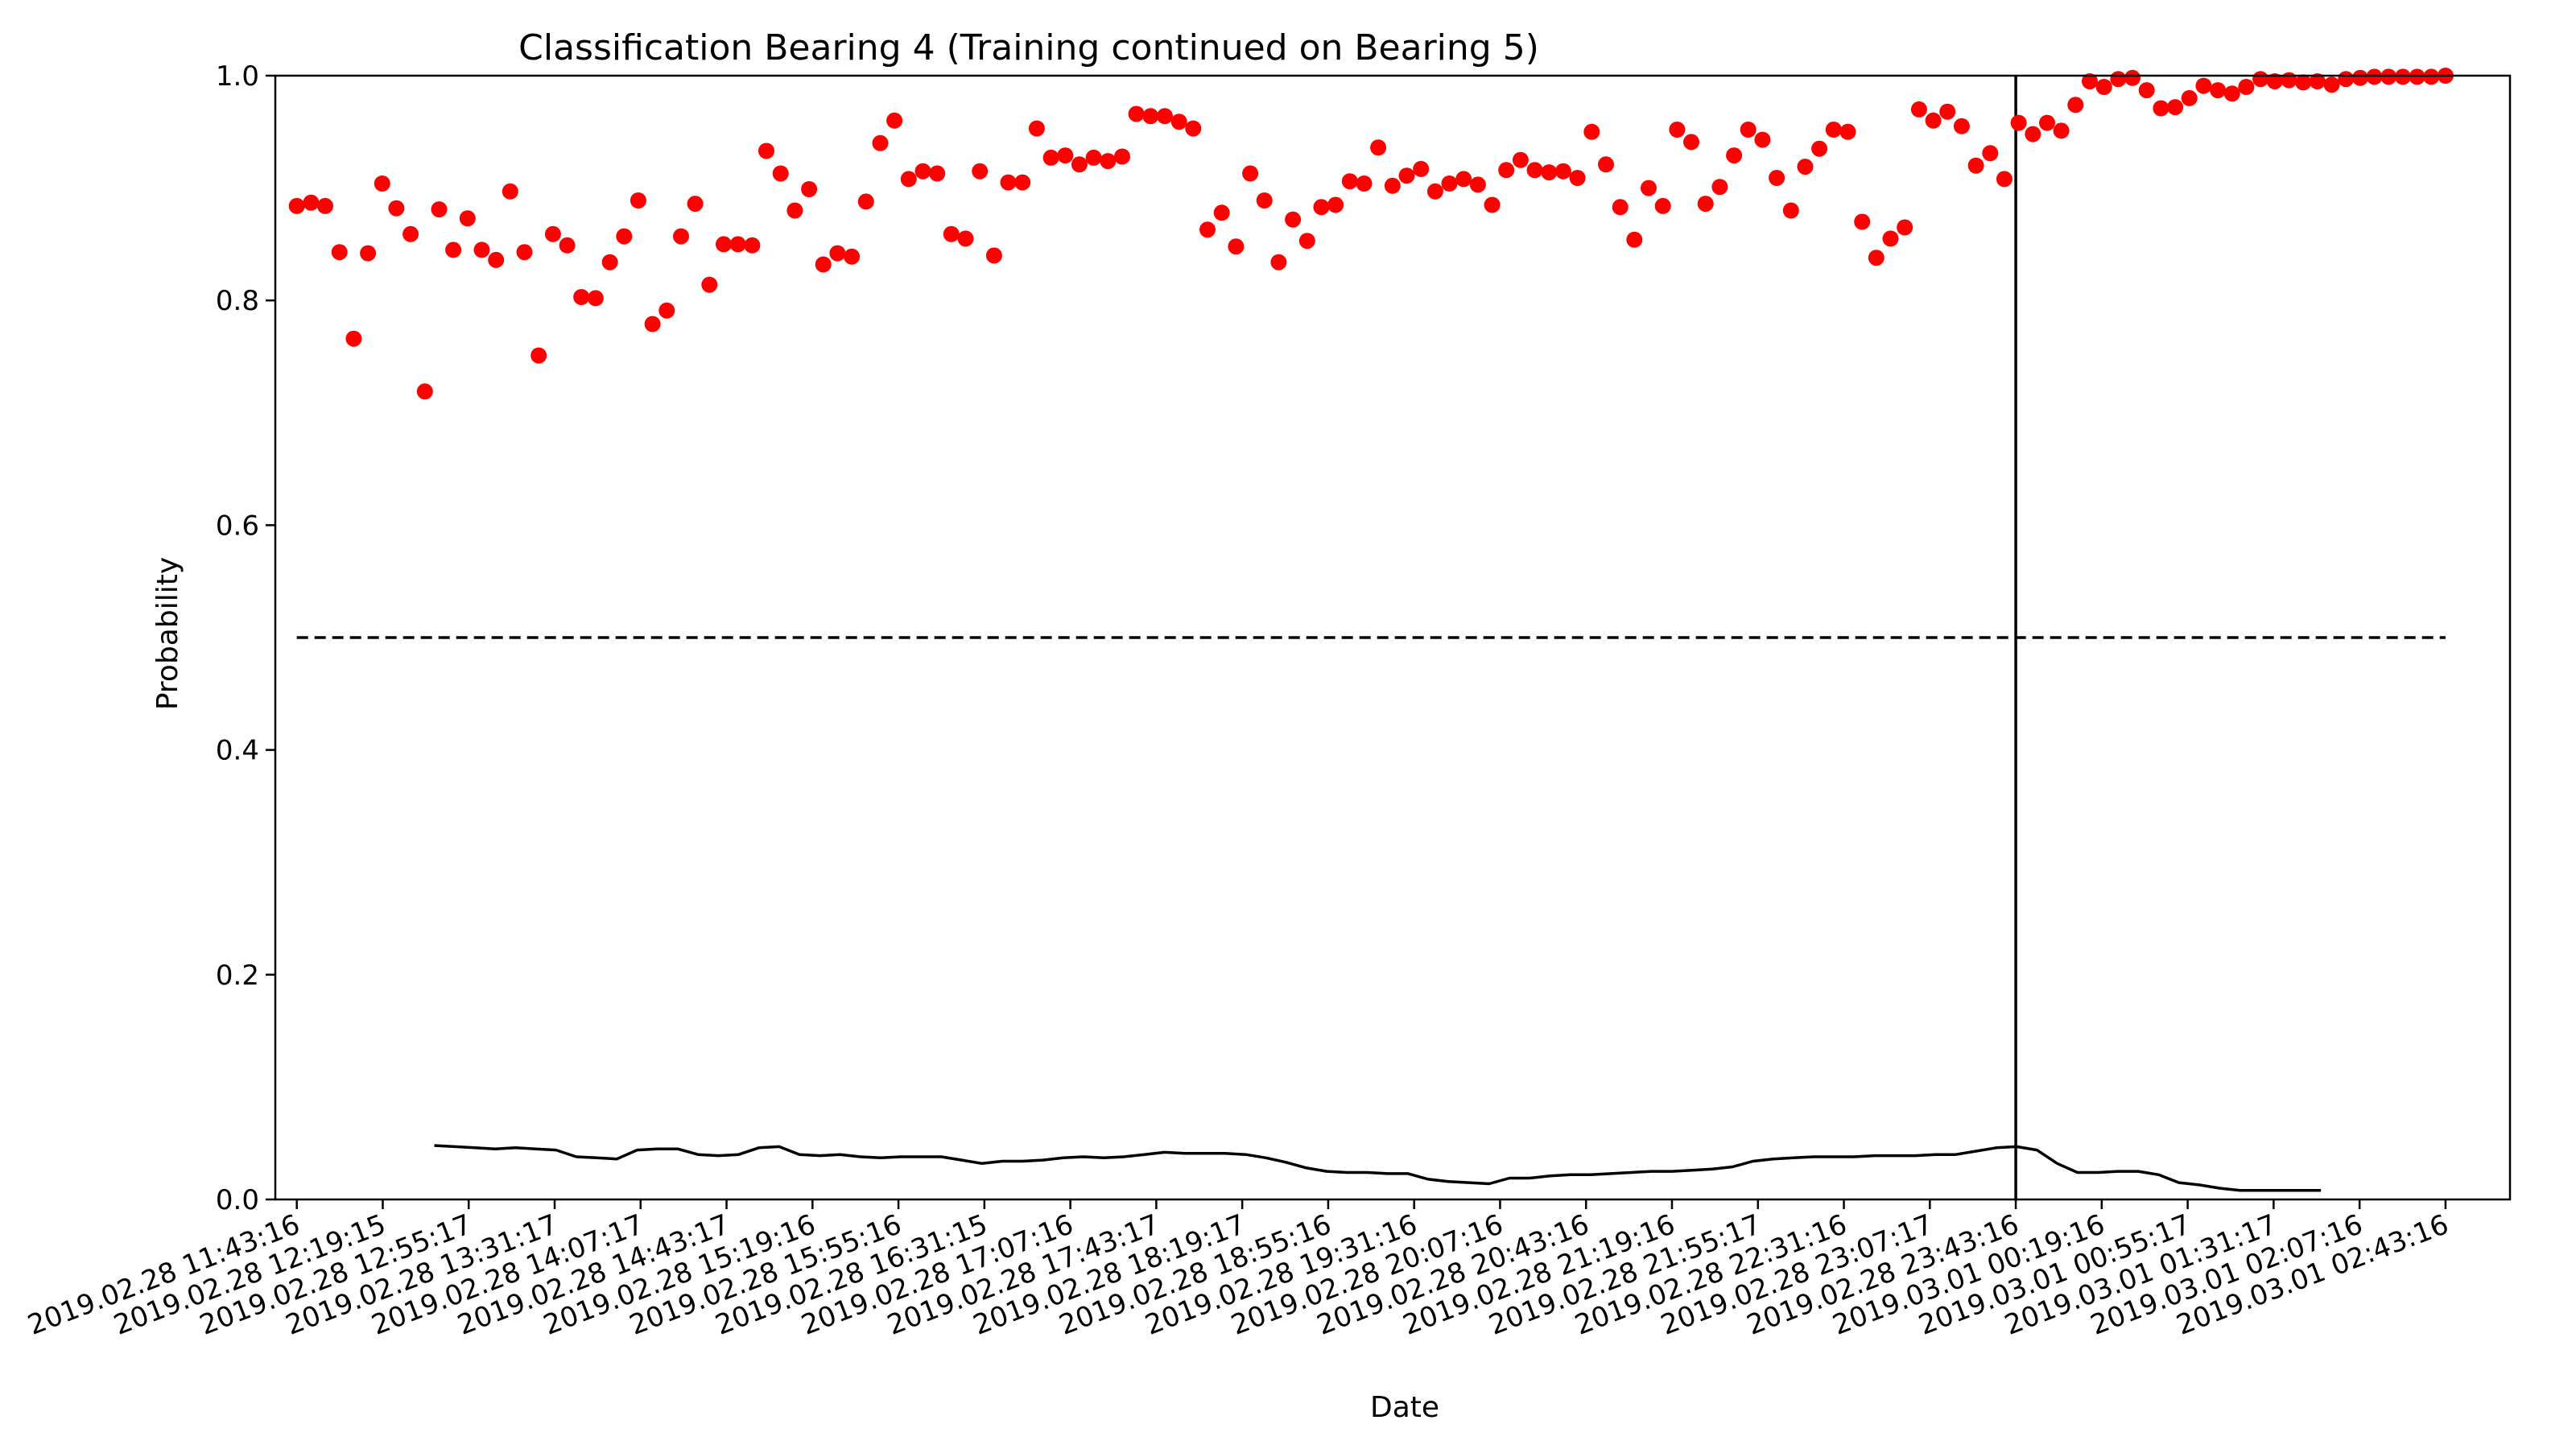 The width and height of the screenshot is (2576, 1449). I want to click on x-axis-label: Date, so click(1404, 1407).